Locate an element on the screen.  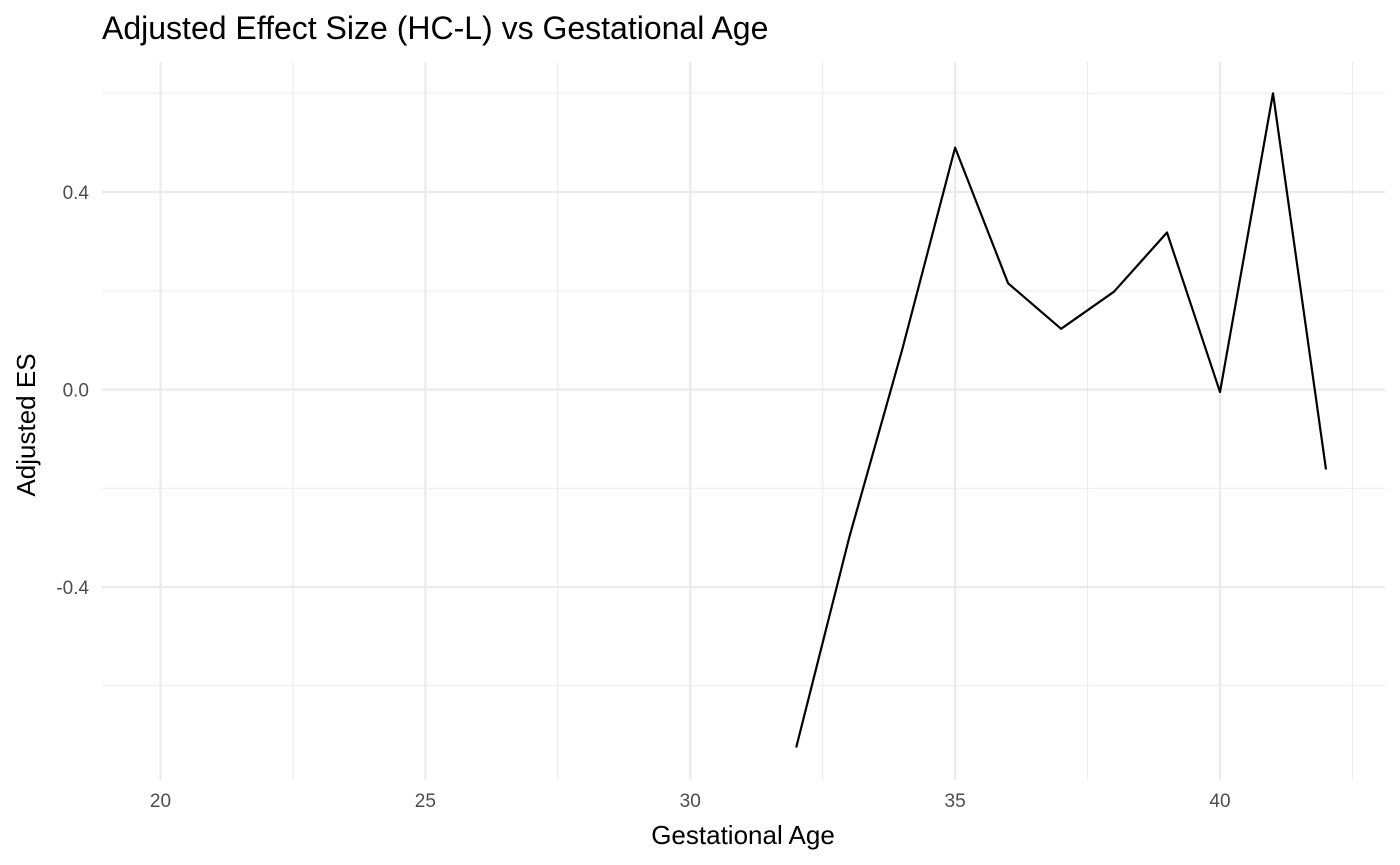
x-tick-label: 20 is located at coordinates (160, 801).